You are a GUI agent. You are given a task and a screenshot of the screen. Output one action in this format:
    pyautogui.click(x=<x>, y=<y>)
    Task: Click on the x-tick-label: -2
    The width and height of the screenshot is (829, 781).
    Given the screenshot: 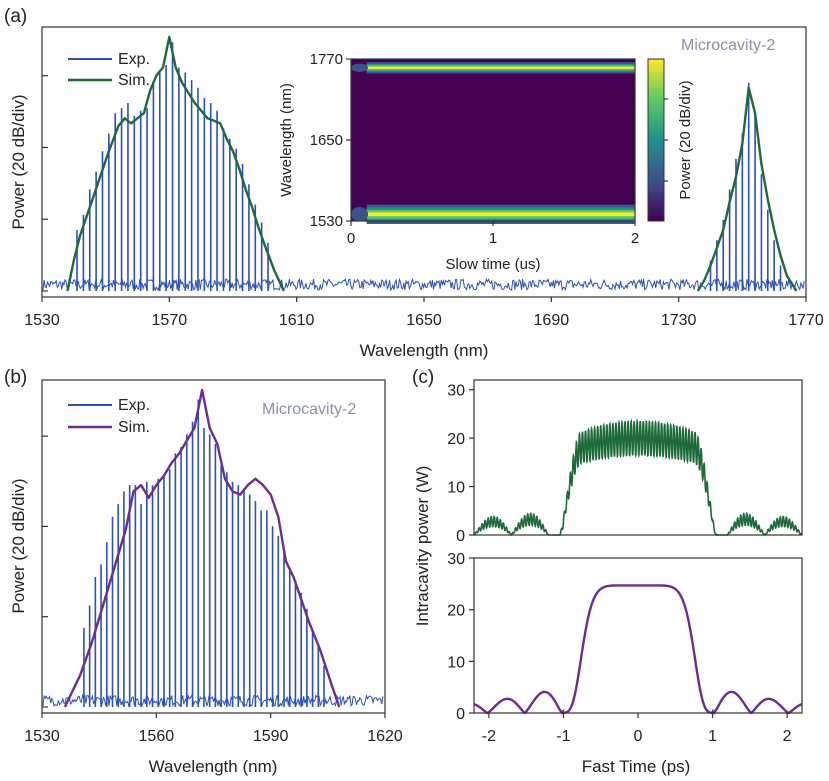 What is the action you would take?
    pyautogui.click(x=489, y=736)
    